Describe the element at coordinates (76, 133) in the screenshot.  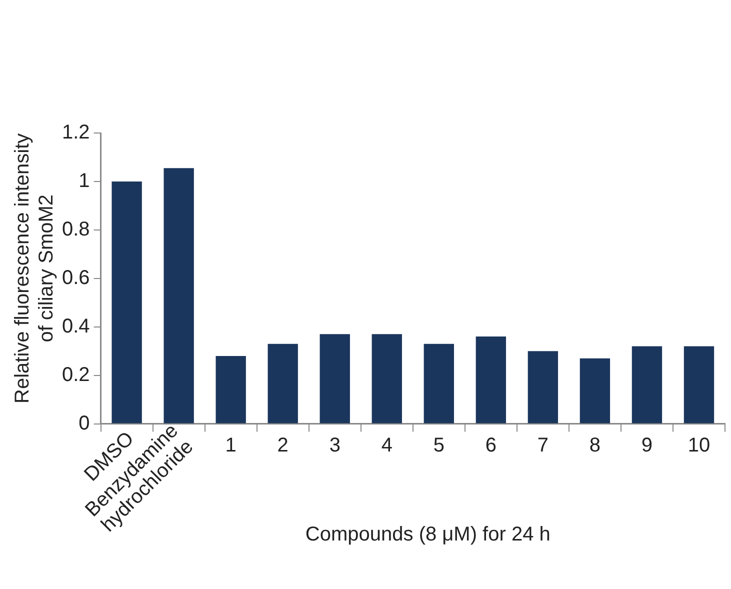
I see `y-tick-label: 1.2` at that location.